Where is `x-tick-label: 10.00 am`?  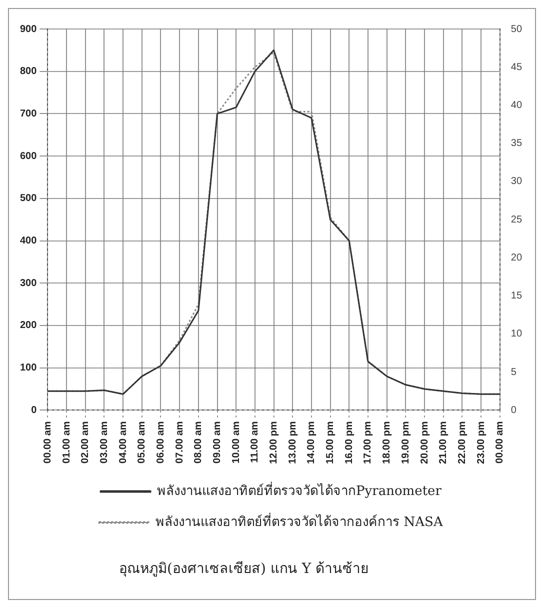
x-tick-label: 10.00 am is located at coordinates (236, 442).